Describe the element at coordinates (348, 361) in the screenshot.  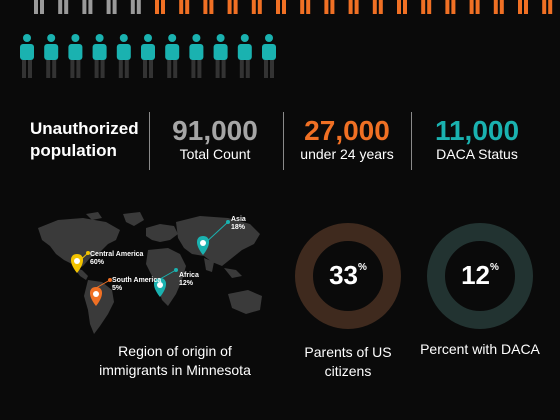
I see `parents-caption: Parents of US citizens` at that location.